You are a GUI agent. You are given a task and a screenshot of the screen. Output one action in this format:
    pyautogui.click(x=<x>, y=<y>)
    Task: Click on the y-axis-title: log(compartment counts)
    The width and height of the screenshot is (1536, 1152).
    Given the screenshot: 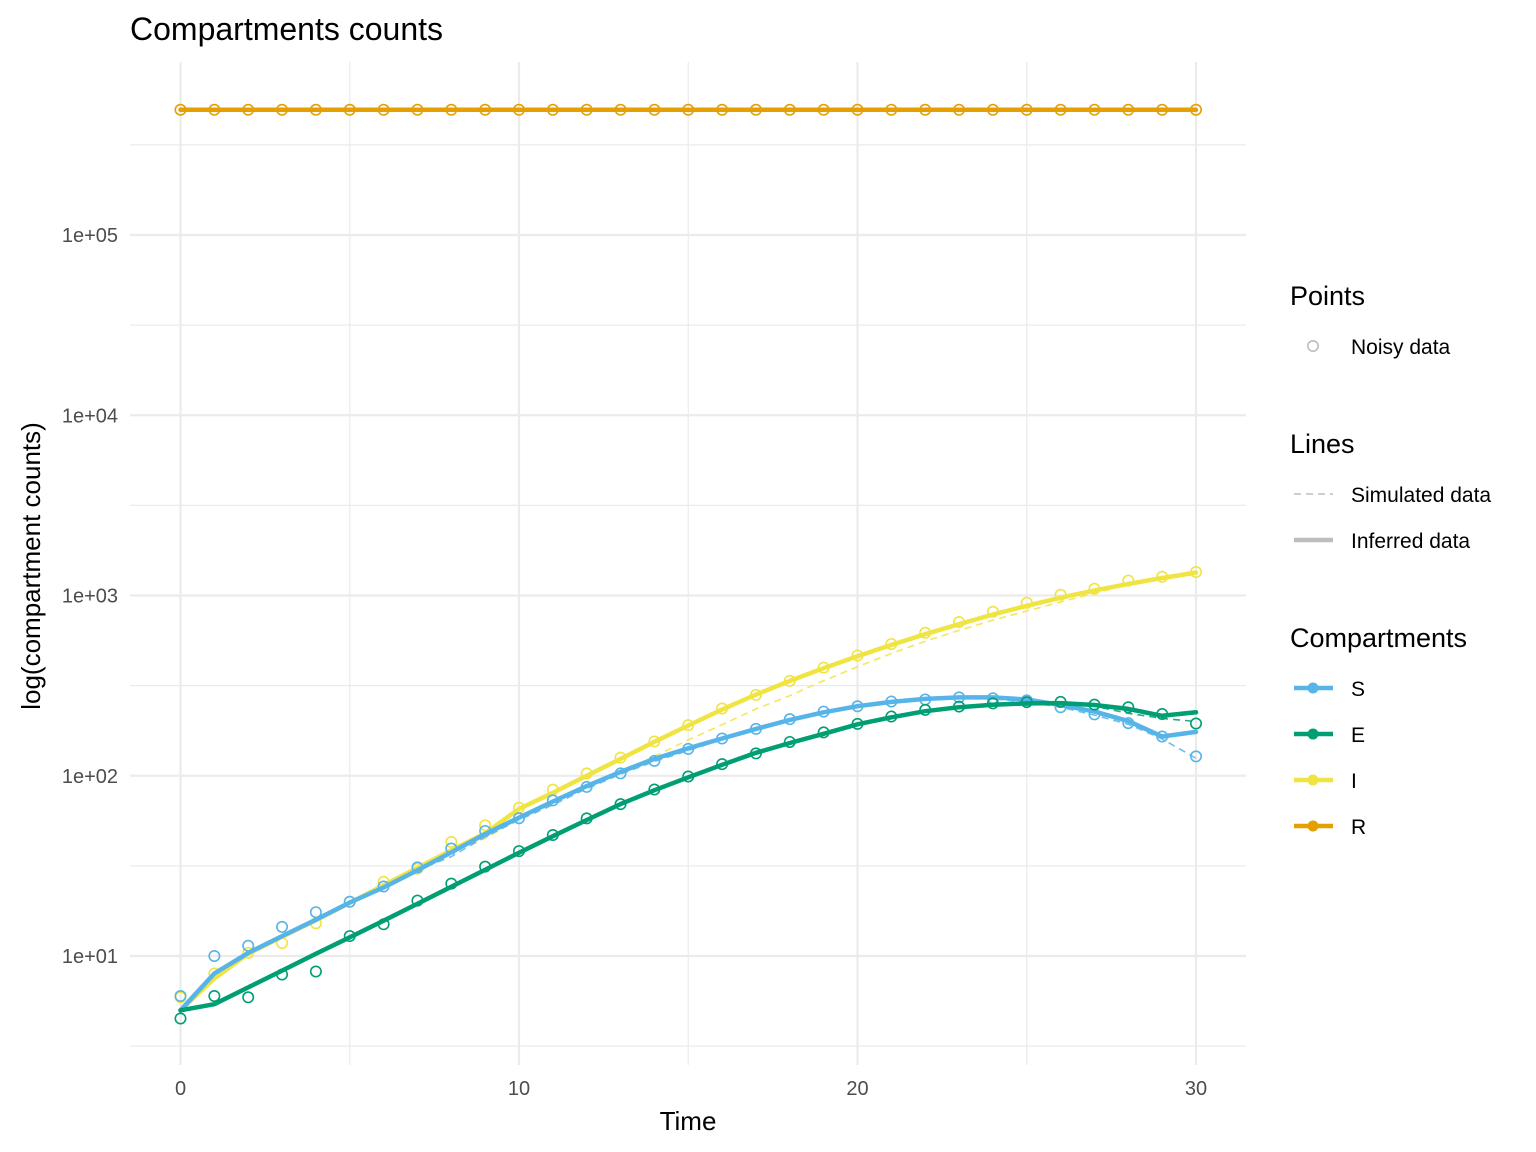 What is the action you would take?
    pyautogui.click(x=31, y=566)
    